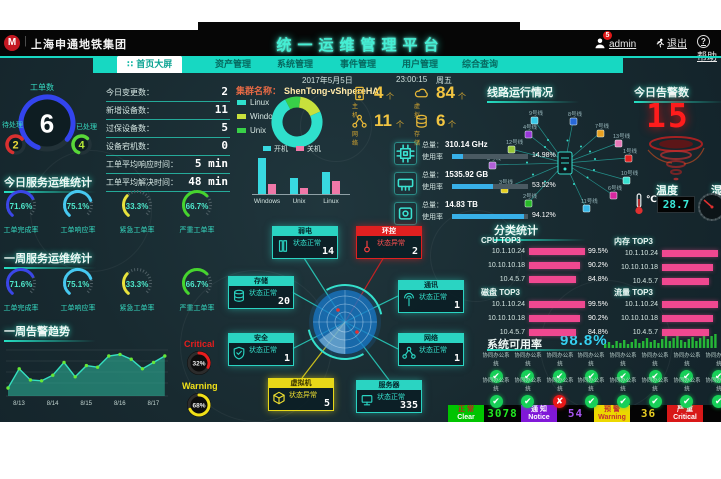  What do you see at coordinates (506, 318) in the screenshot?
I see `top3-host: 10.10.10.18` at bounding box center [506, 318].